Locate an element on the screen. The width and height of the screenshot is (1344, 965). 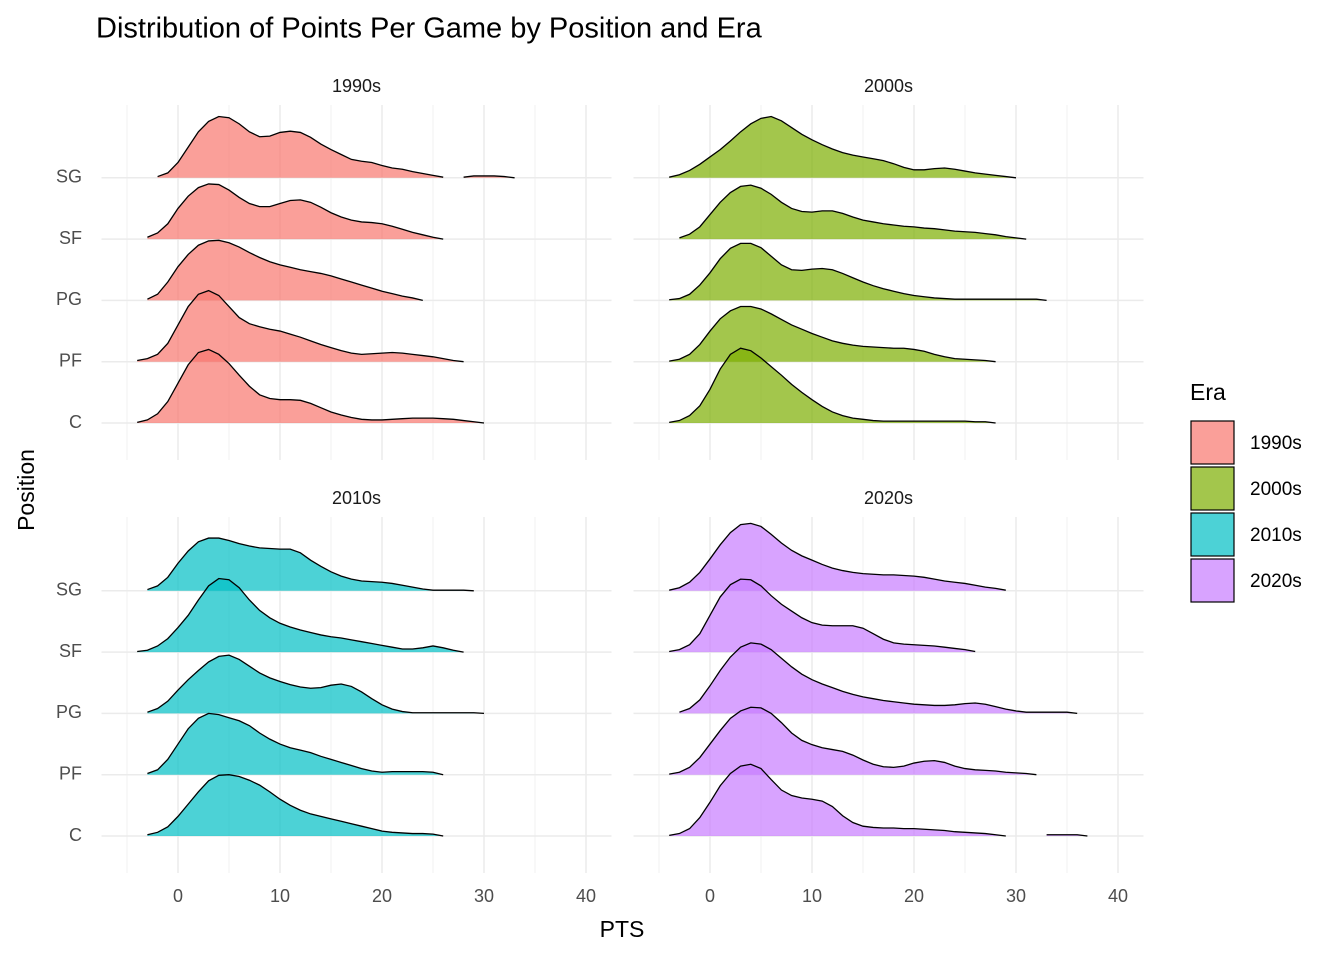
strip-title: 2000s is located at coordinates (888, 86).